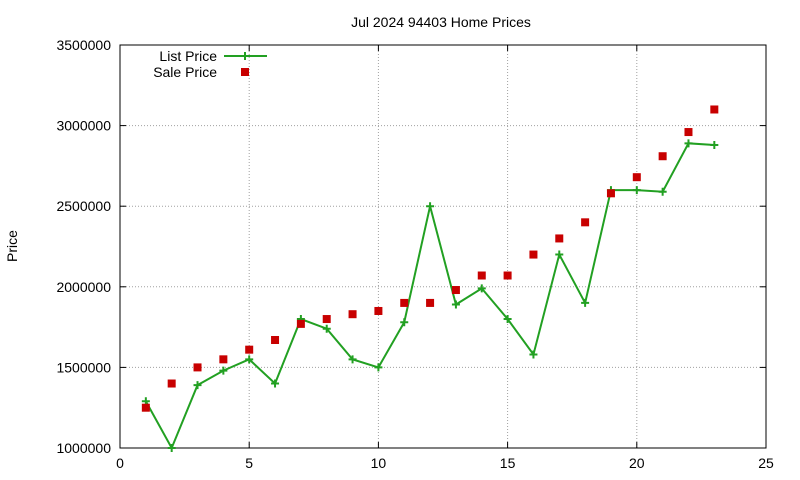  Describe the element at coordinates (766, 463) in the screenshot. I see `x-tick-label: 25` at that location.